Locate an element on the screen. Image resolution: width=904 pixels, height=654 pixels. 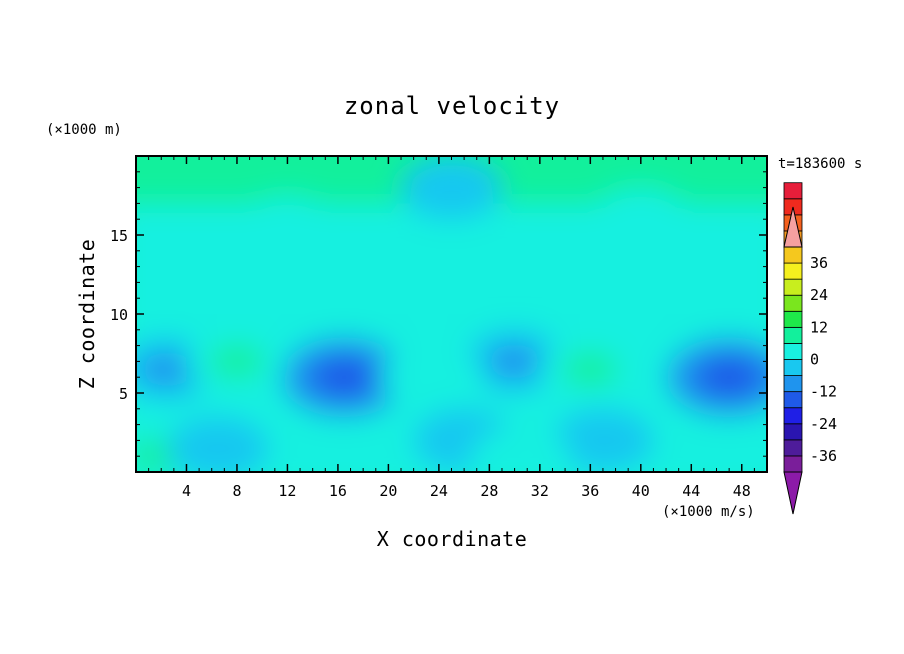
colorbar-tick-label: 0 is located at coordinates (814, 360).